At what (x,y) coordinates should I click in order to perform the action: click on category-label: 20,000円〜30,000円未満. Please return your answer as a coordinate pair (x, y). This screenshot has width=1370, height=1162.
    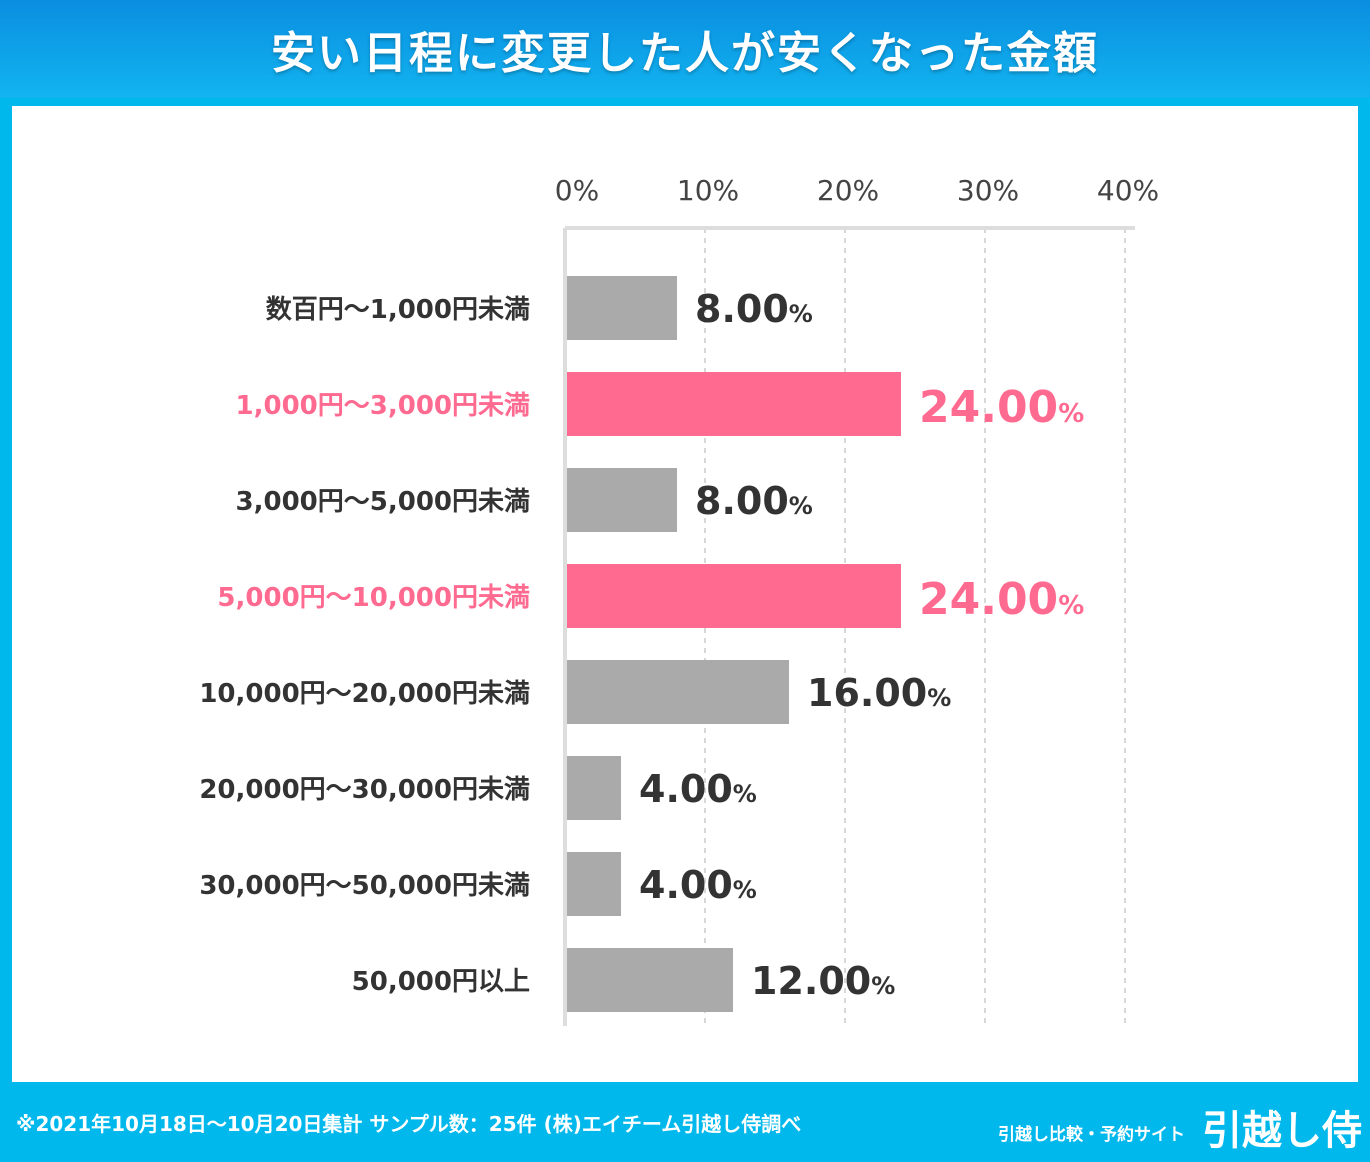
    Looking at the image, I should click on (364, 790).